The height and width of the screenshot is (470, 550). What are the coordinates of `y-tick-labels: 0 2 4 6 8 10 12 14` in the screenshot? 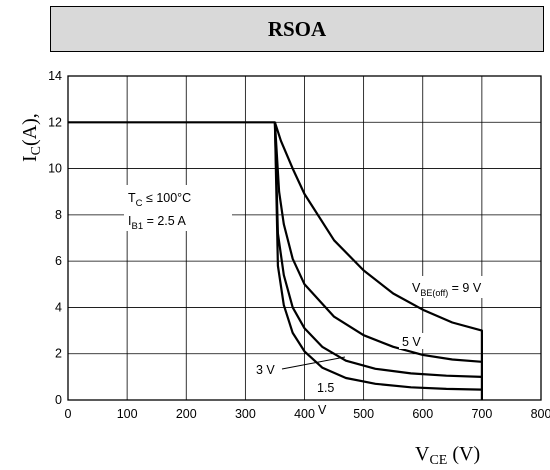 It's located at (55, 238).